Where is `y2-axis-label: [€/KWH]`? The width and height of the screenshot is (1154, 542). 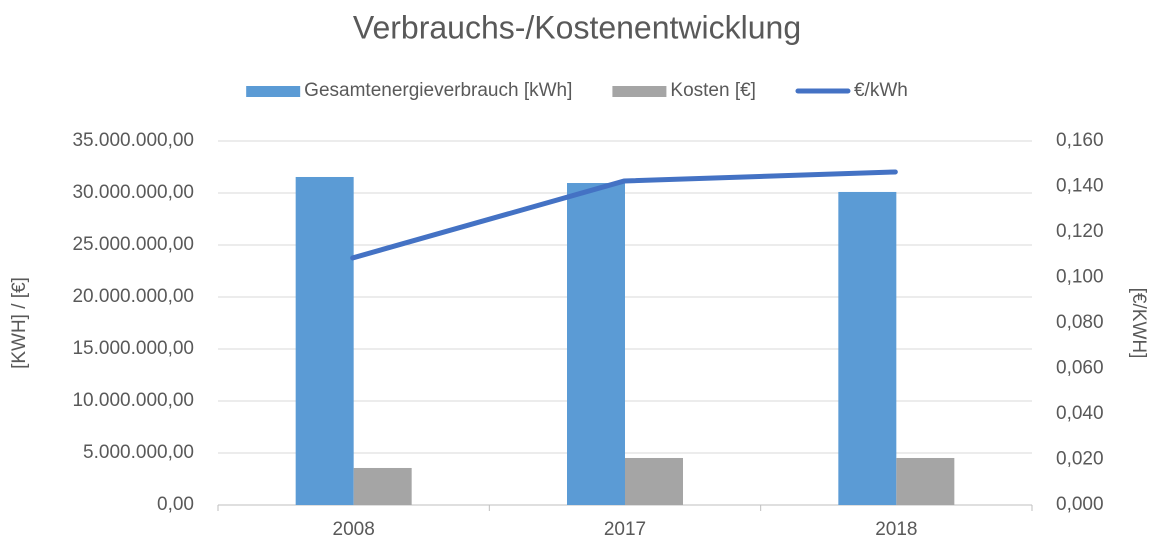
y2-axis-label: [€/KWH] is located at coordinates (1138, 323).